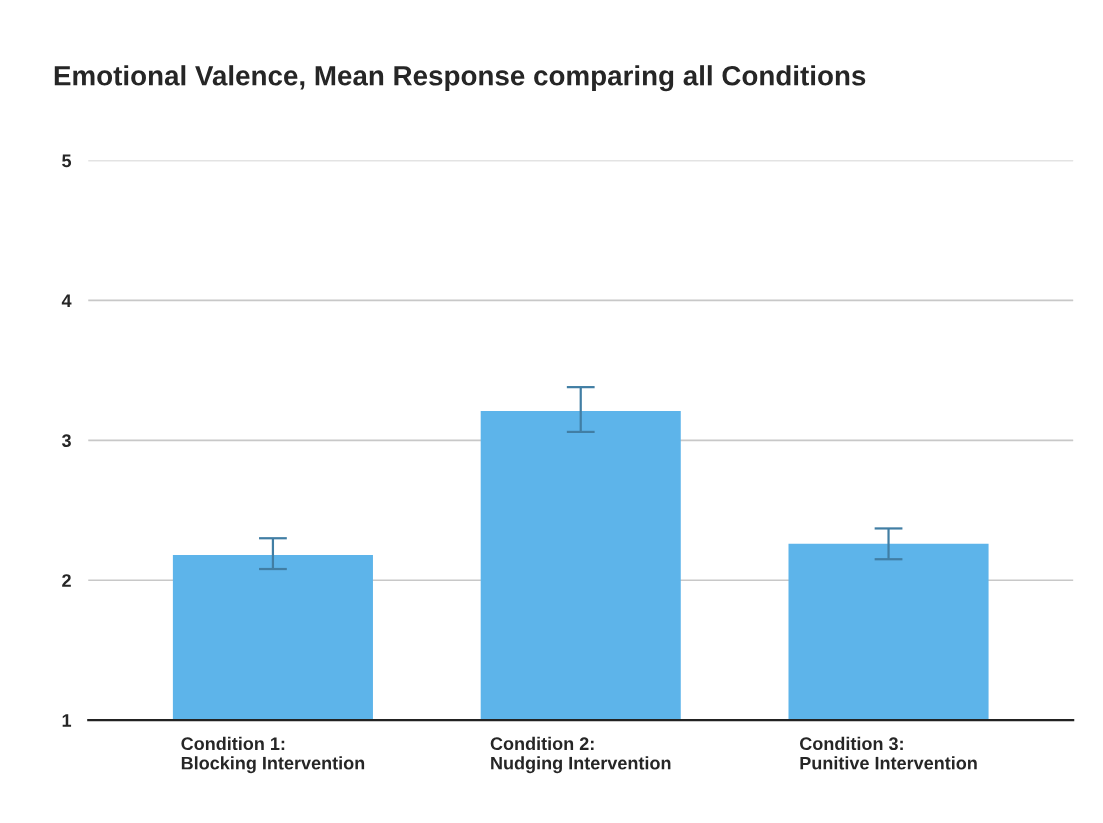  What do you see at coordinates (66, 580) in the screenshot?
I see `y-tick-label: 2` at bounding box center [66, 580].